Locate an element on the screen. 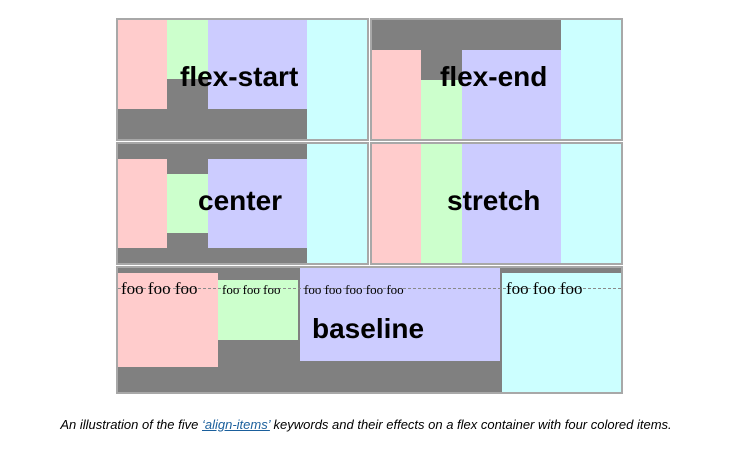 This screenshot has height=453, width=732. baseline-text-1: foo foo foo is located at coordinates (159, 288).